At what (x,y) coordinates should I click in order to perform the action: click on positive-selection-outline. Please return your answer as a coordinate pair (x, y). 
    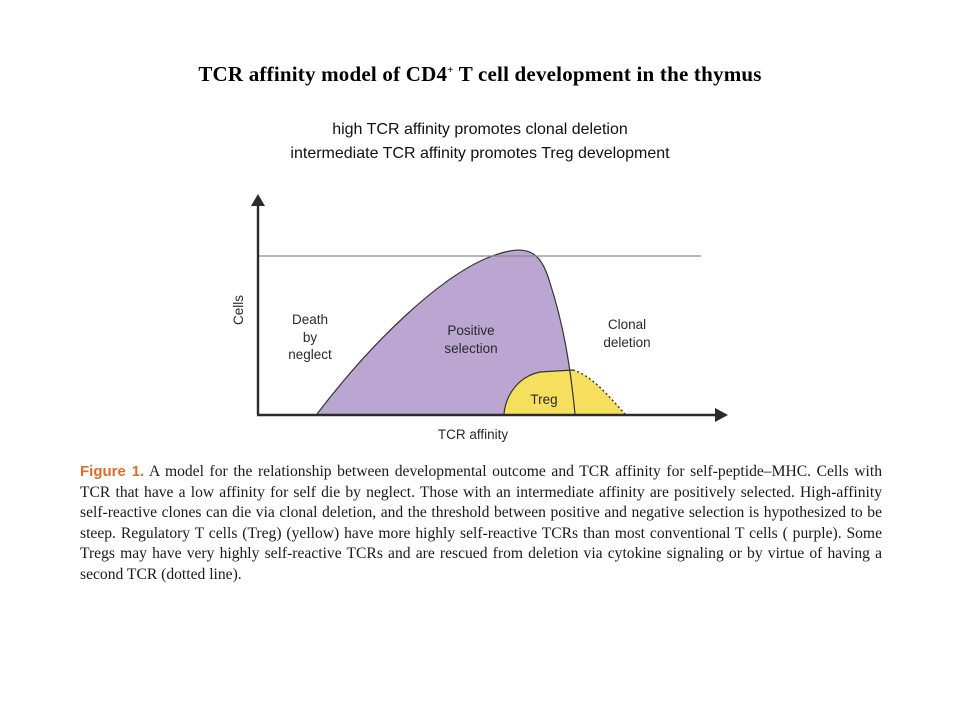
    Looking at the image, I should click on (446, 332).